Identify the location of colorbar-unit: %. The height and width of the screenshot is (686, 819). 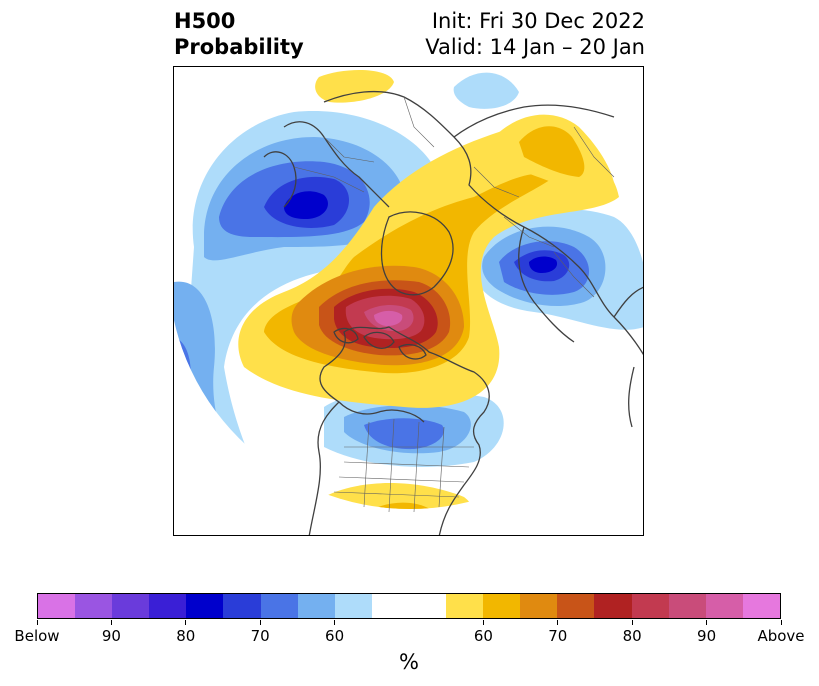
(409, 662).